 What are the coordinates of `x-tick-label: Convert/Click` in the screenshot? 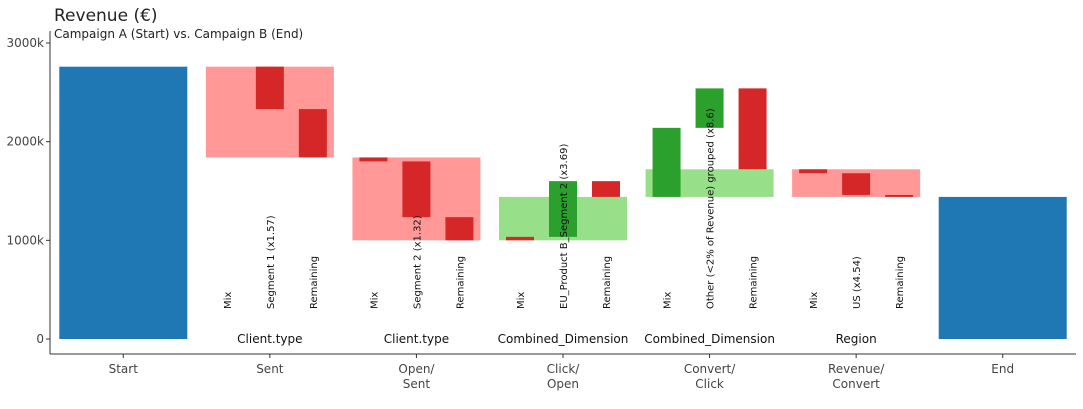 It's located at (710, 376).